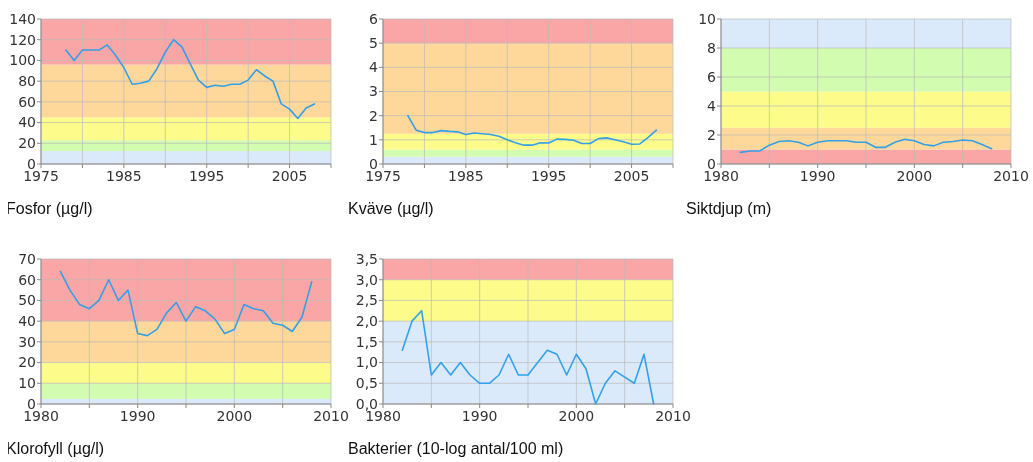  Describe the element at coordinates (49, 208) in the screenshot. I see `x-axis-title: Fosfor (µg/l)` at that location.